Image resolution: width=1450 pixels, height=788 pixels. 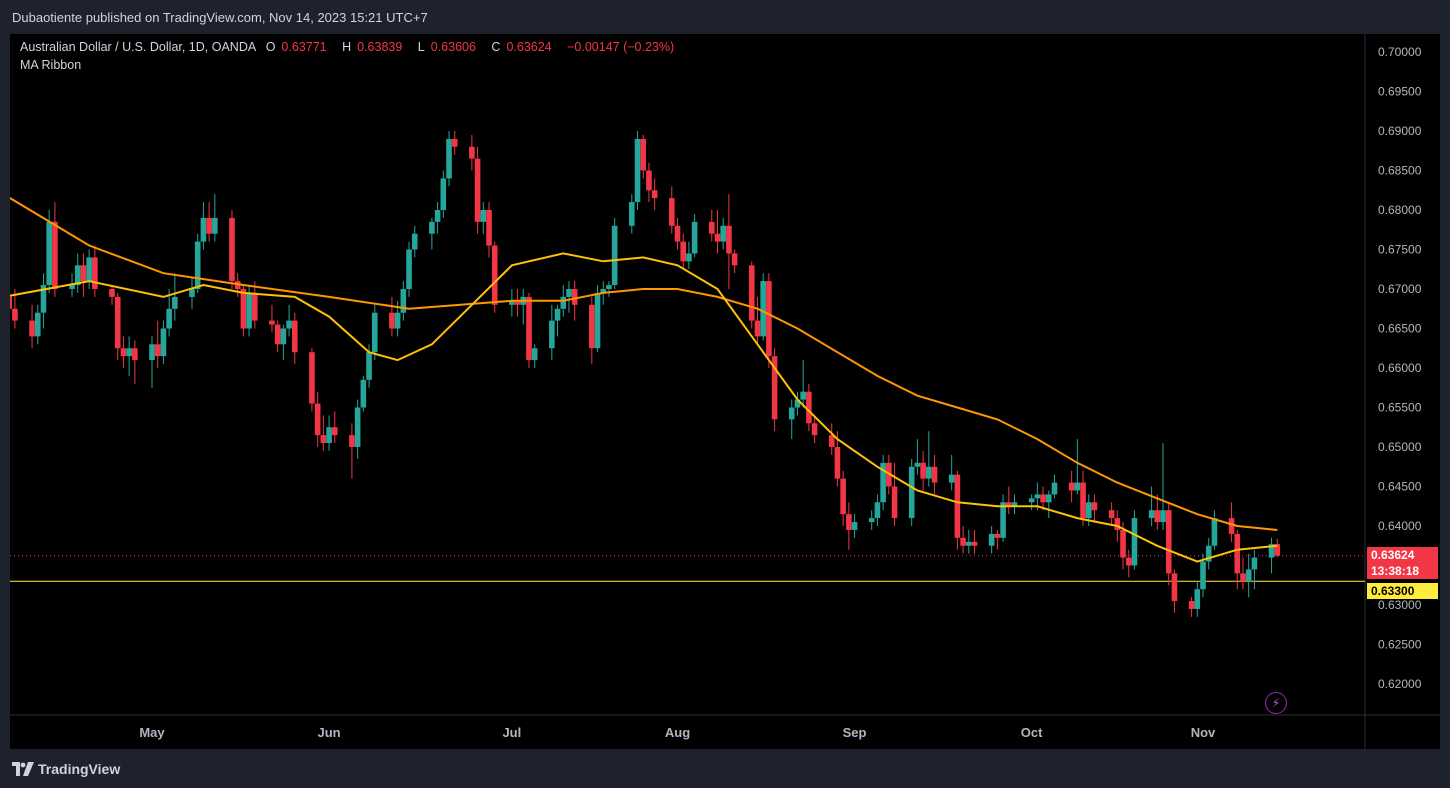 What do you see at coordinates (380, 47) in the screenshot?
I see `high-value: 0.63839` at bounding box center [380, 47].